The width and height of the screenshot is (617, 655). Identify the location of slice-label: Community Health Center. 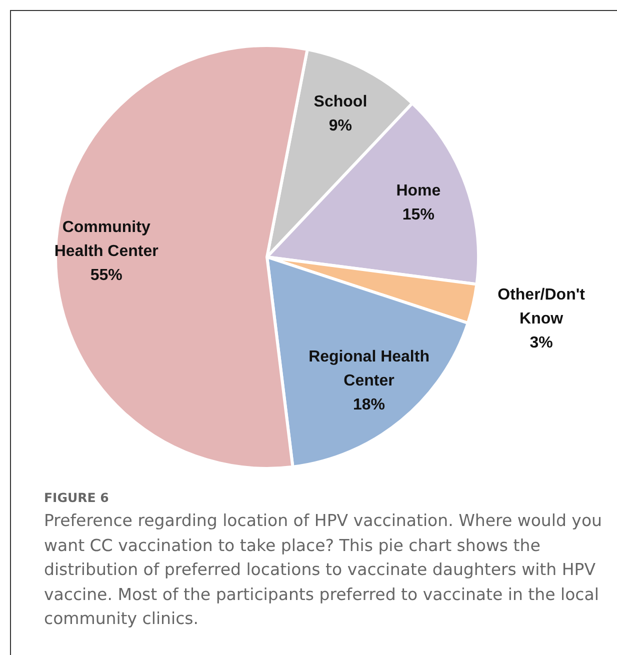
(106, 239).